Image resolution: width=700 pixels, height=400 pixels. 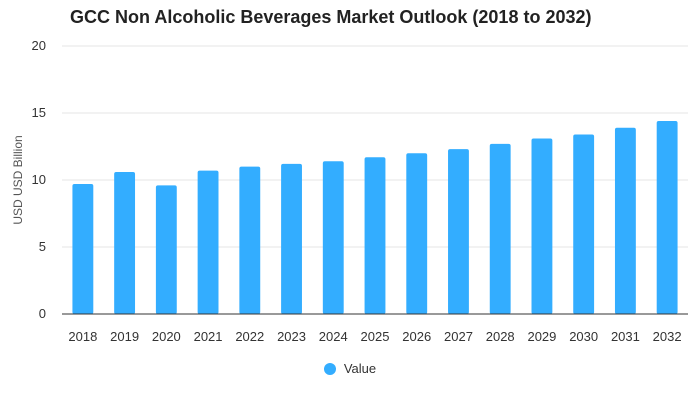 What do you see at coordinates (458, 231) in the screenshot?
I see `bar-2027` at bounding box center [458, 231].